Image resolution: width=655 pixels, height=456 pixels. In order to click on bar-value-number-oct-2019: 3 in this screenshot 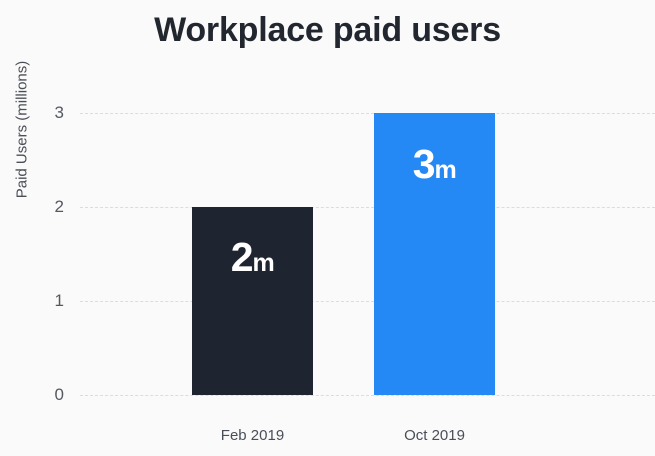, I will do `click(424, 164)`.